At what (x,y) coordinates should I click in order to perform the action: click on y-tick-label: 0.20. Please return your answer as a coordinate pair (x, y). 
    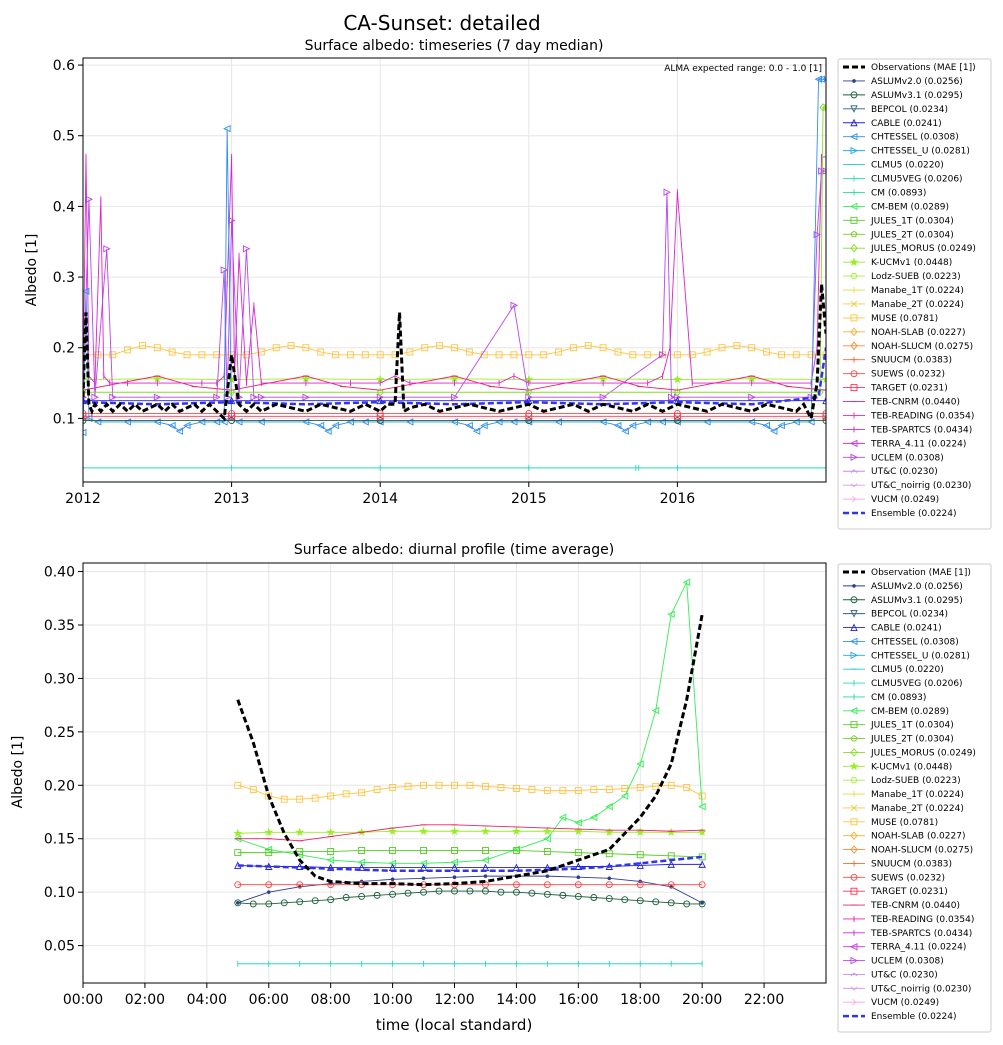
    Looking at the image, I should click on (59, 786).